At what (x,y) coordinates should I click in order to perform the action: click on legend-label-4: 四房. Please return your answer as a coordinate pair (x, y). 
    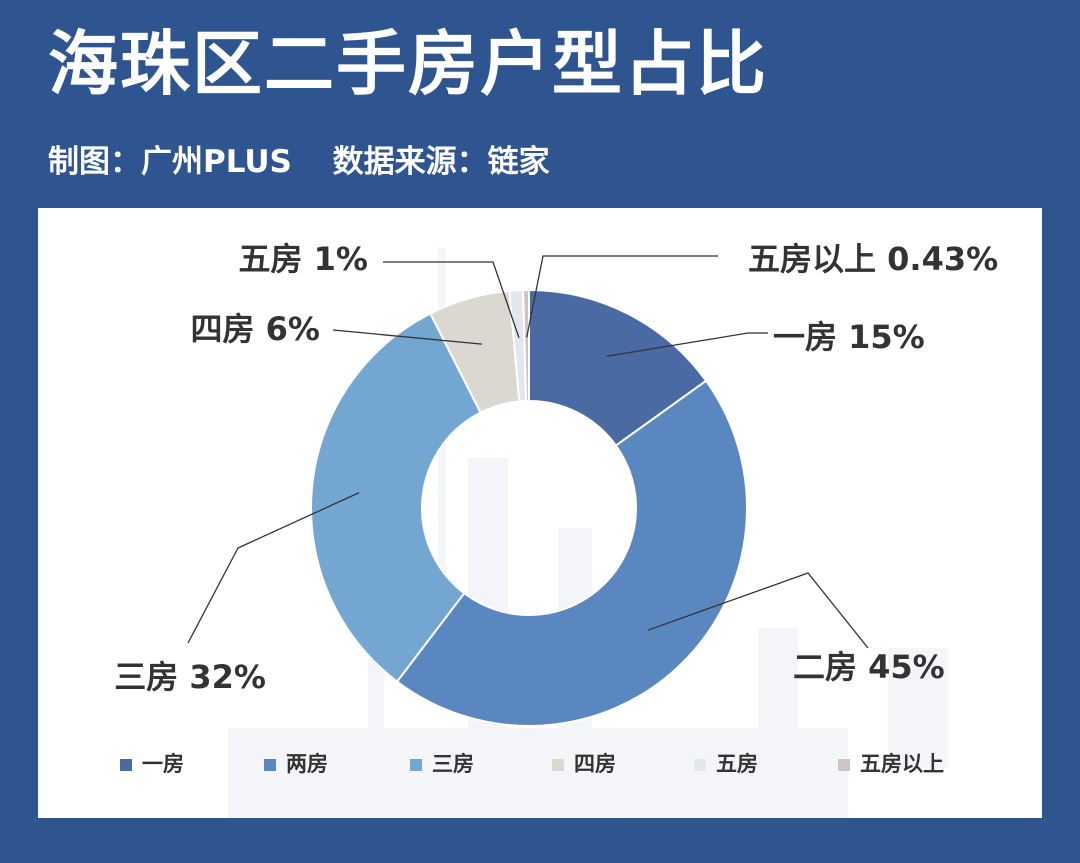
    Looking at the image, I should click on (595, 764).